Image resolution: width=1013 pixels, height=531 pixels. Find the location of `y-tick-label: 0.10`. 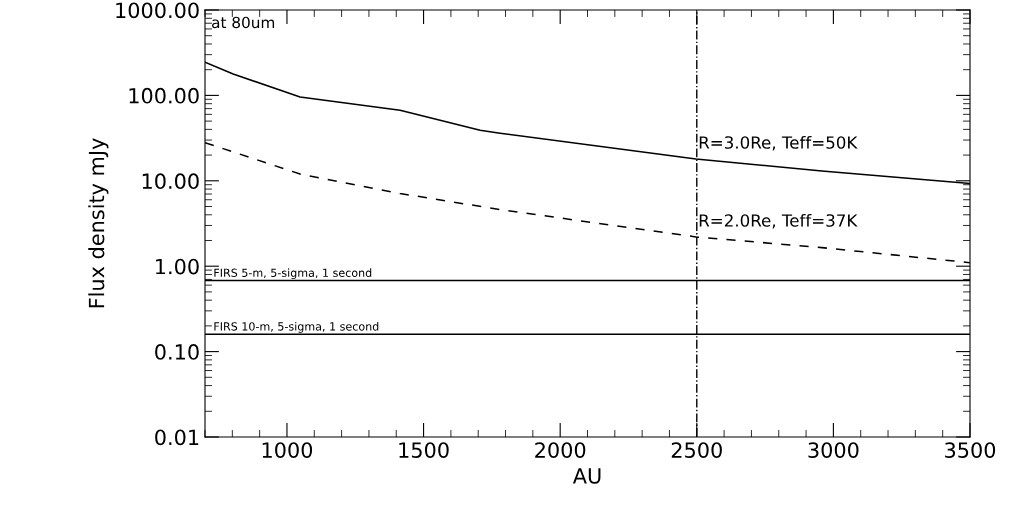

y-tick-label: 0.10 is located at coordinates (177, 352).